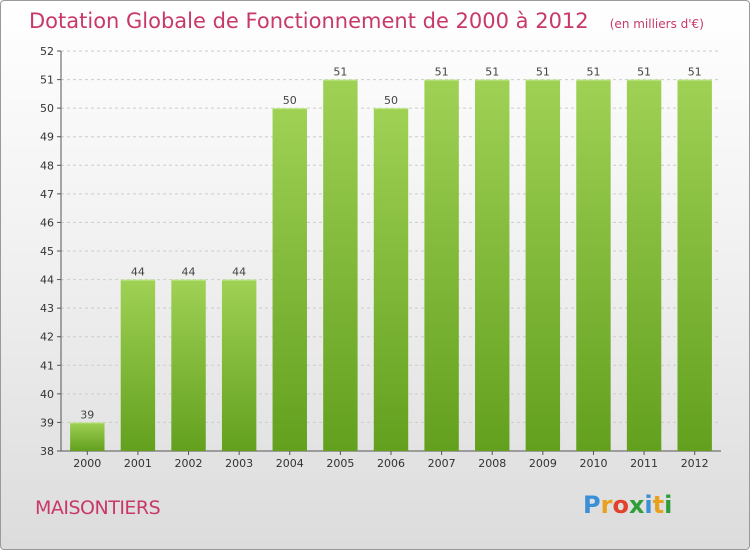  Describe the element at coordinates (239, 365) in the screenshot. I see `bar-2003` at that location.